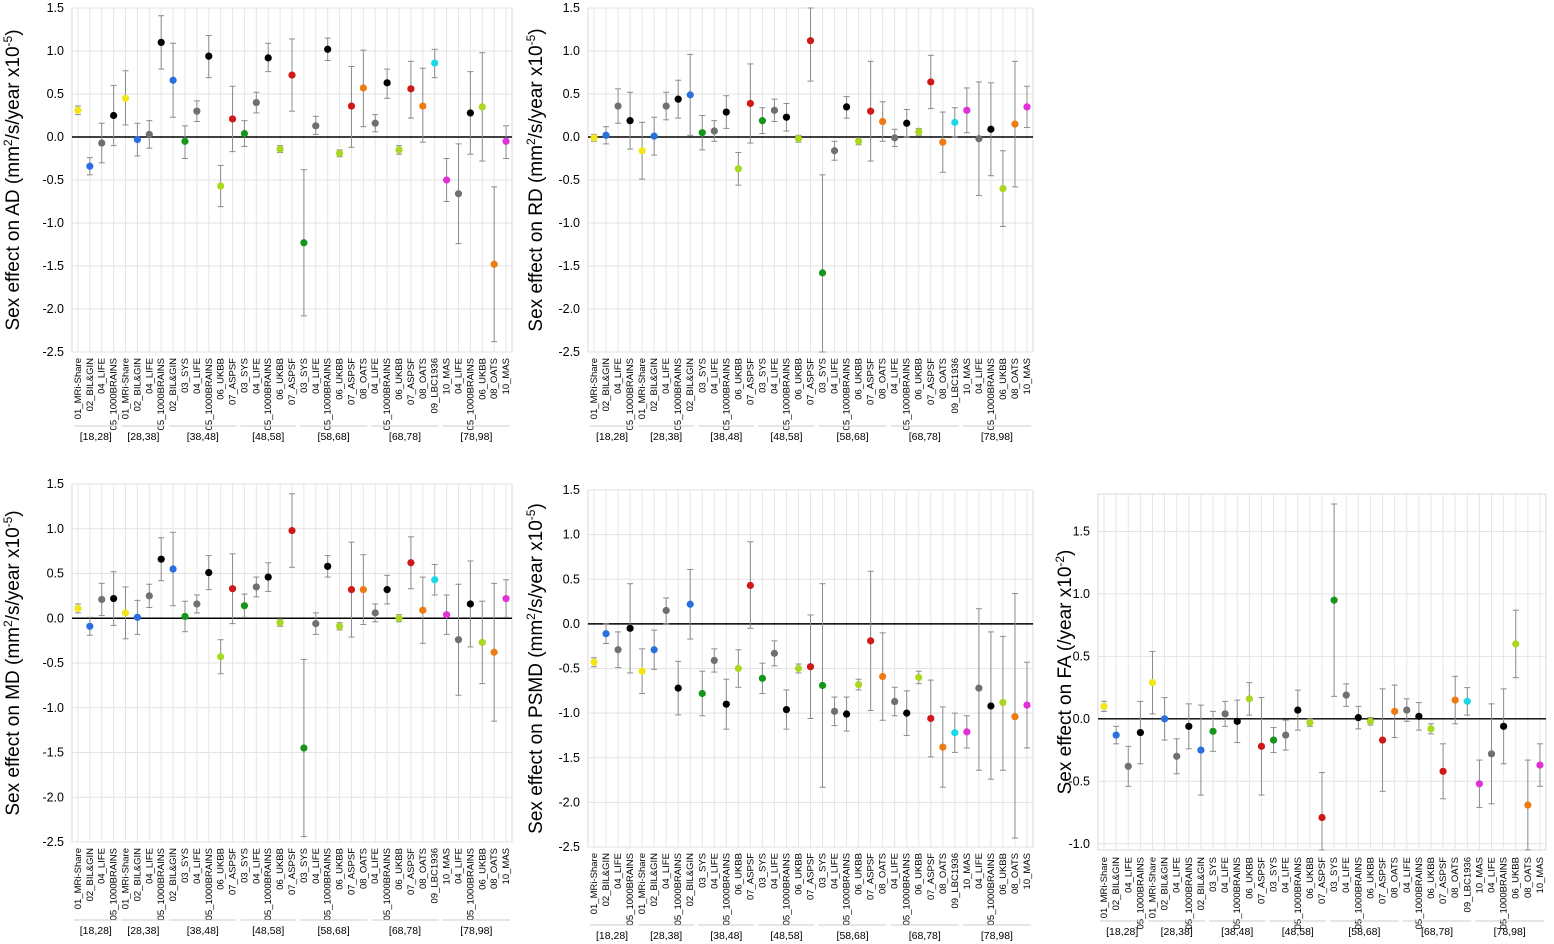  I want to click on x-category-label: 03_SYS, so click(304, 375).